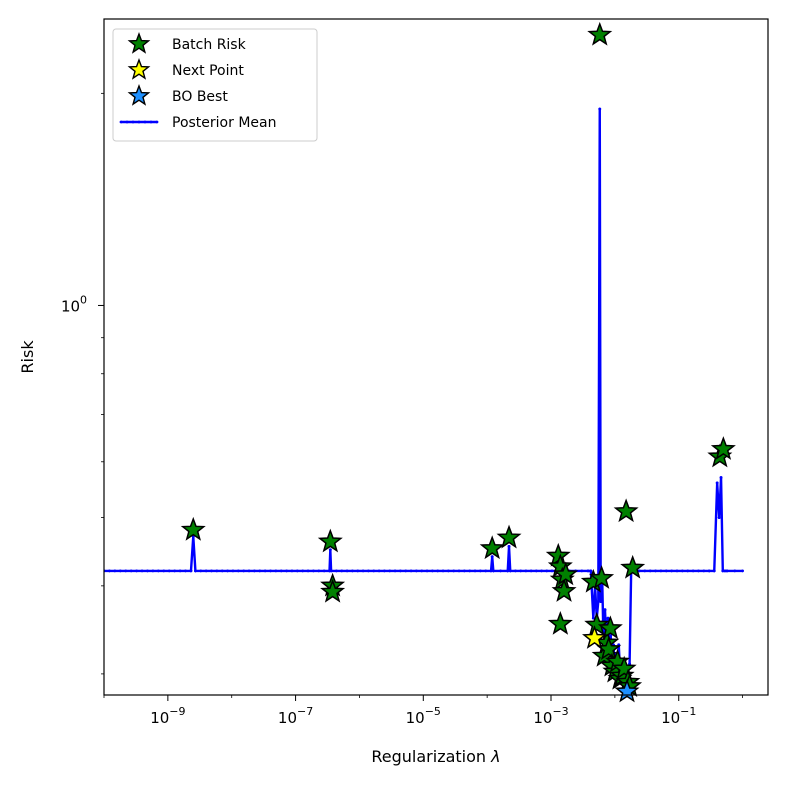 Image resolution: width=786 pixels, height=785 pixels. I want to click on x-tick-label: 10⁻⁵, so click(423, 716).